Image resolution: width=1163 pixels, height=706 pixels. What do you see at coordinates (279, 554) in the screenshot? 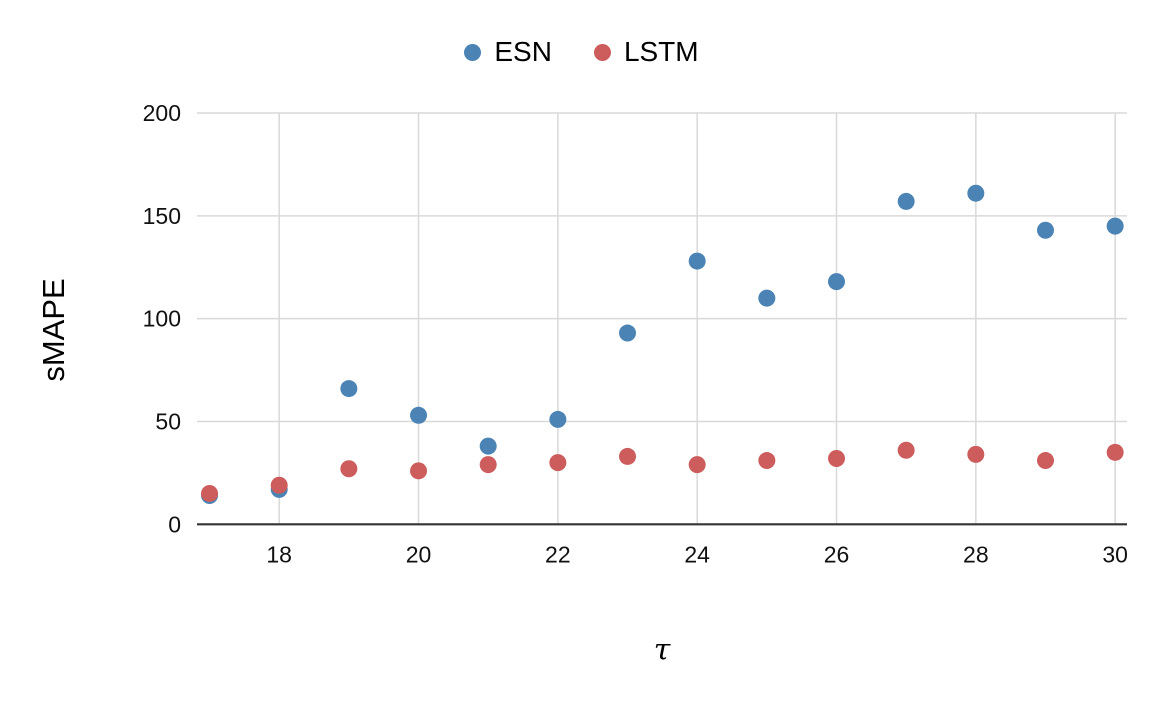
I see `x-tick-label: 18` at bounding box center [279, 554].